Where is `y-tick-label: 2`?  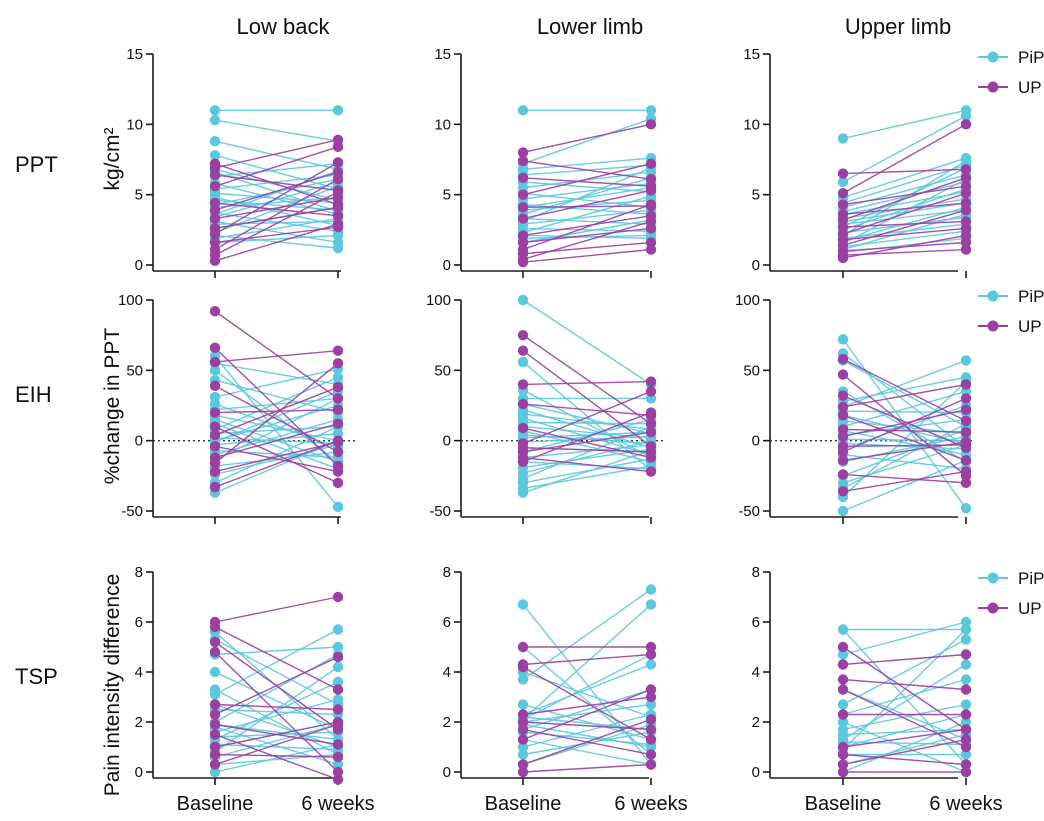 y-tick-label: 2 is located at coordinates (447, 722).